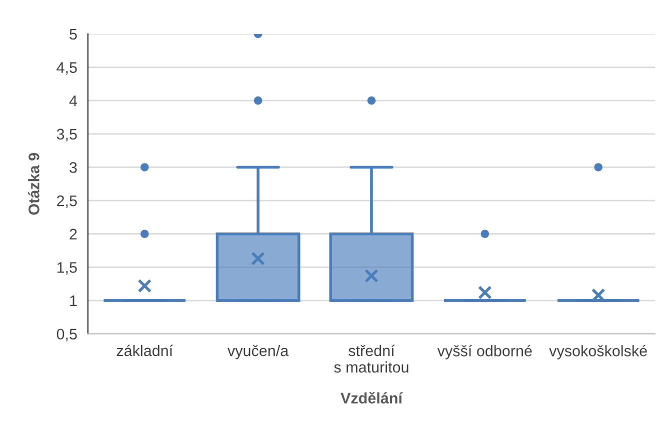 The height and width of the screenshot is (441, 661). Describe the element at coordinates (34, 184) in the screenshot. I see `y-axis-title: Otázka 9` at that location.